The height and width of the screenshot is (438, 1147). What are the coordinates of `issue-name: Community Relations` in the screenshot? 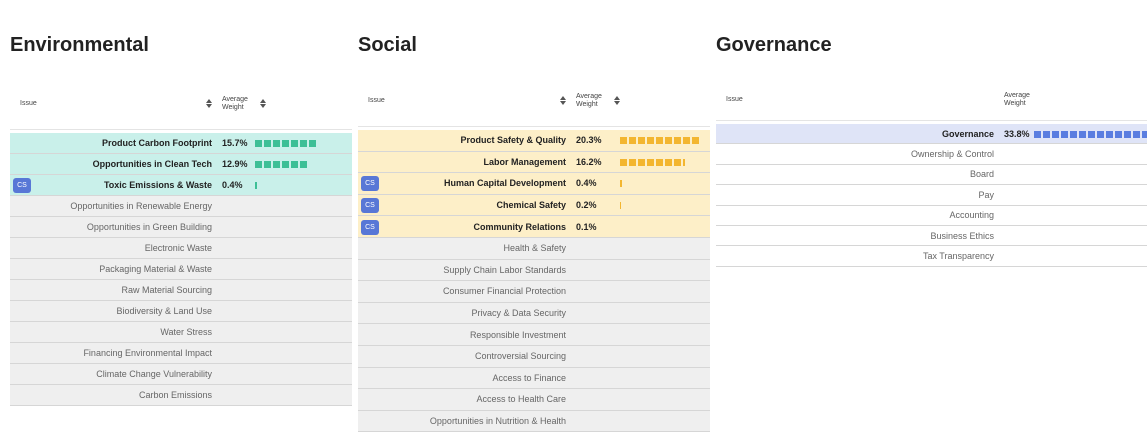 It's located at (519, 226).